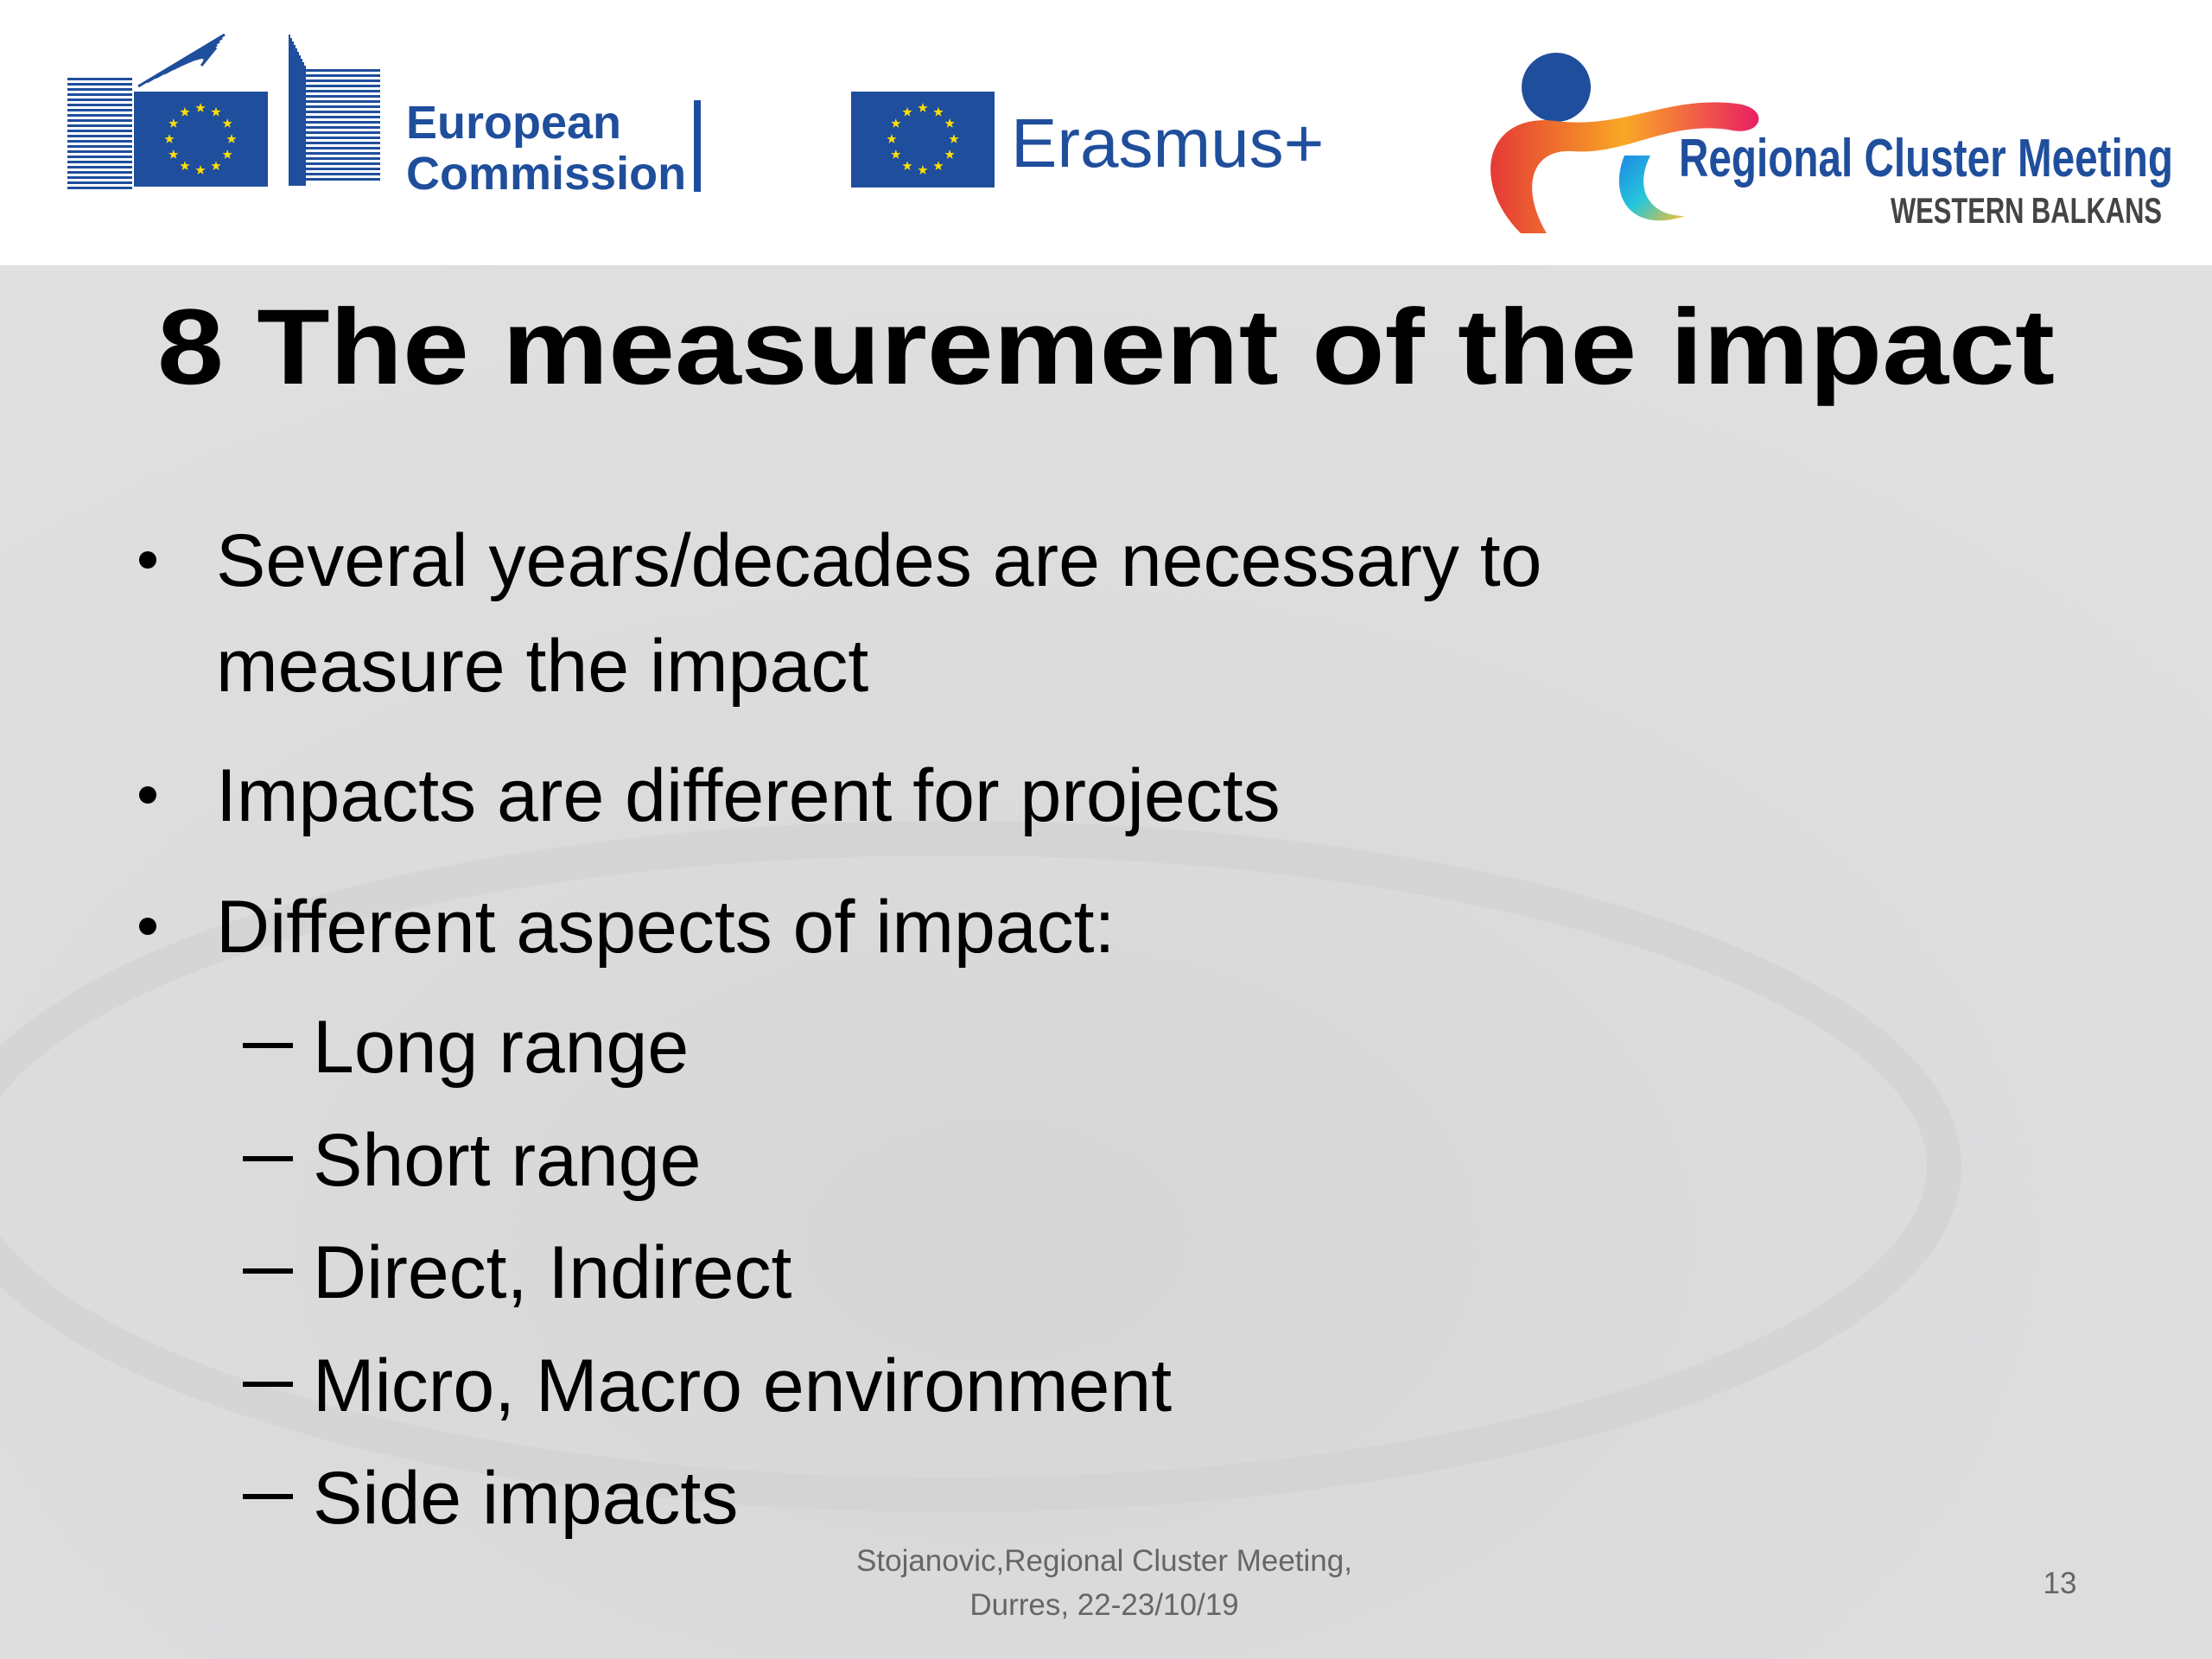 The width and height of the screenshot is (2212, 1659). What do you see at coordinates (525, 1498) in the screenshot?
I see `sub-bullet-text: Side impacts` at bounding box center [525, 1498].